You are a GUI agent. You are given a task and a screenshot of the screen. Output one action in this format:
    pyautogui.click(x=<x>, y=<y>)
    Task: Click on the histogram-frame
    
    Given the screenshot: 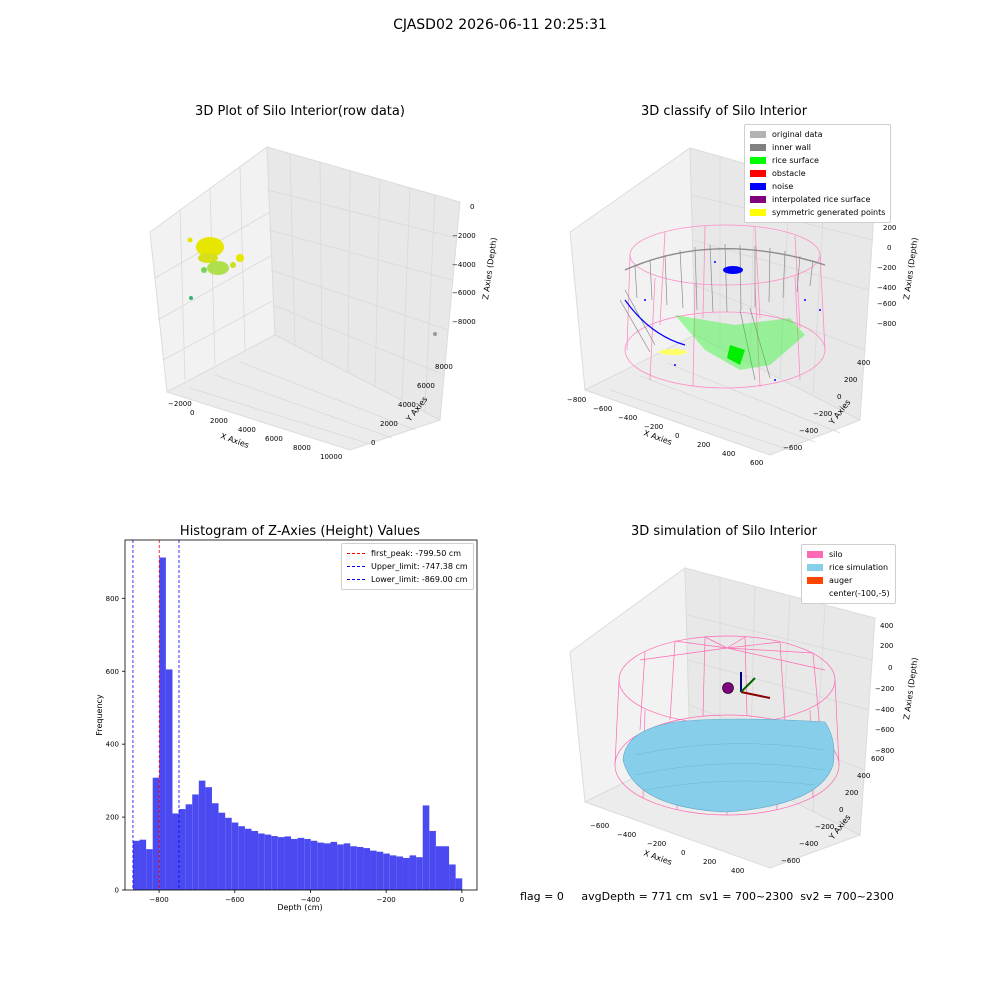 What is the action you would take?
    pyautogui.click(x=301, y=715)
    